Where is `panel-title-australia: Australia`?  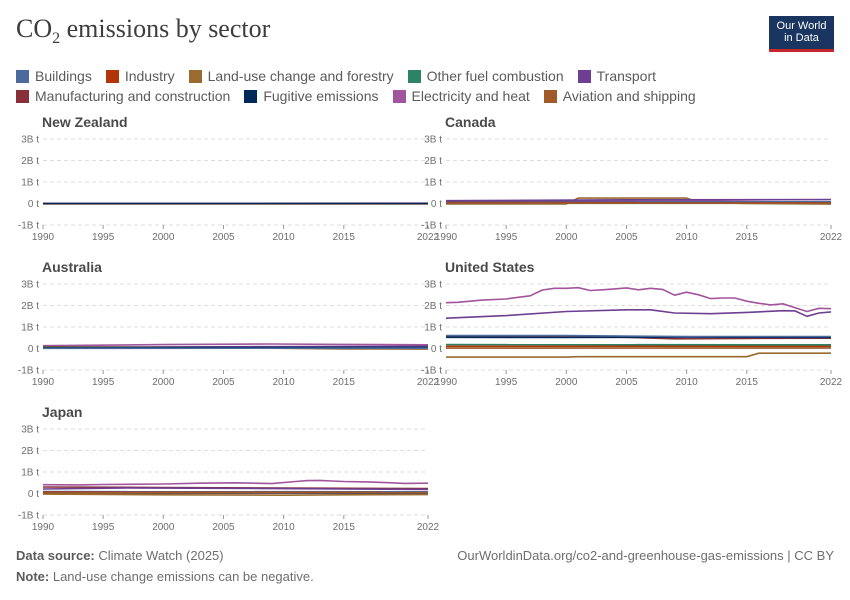 panel-title-australia: Australia is located at coordinates (72, 267).